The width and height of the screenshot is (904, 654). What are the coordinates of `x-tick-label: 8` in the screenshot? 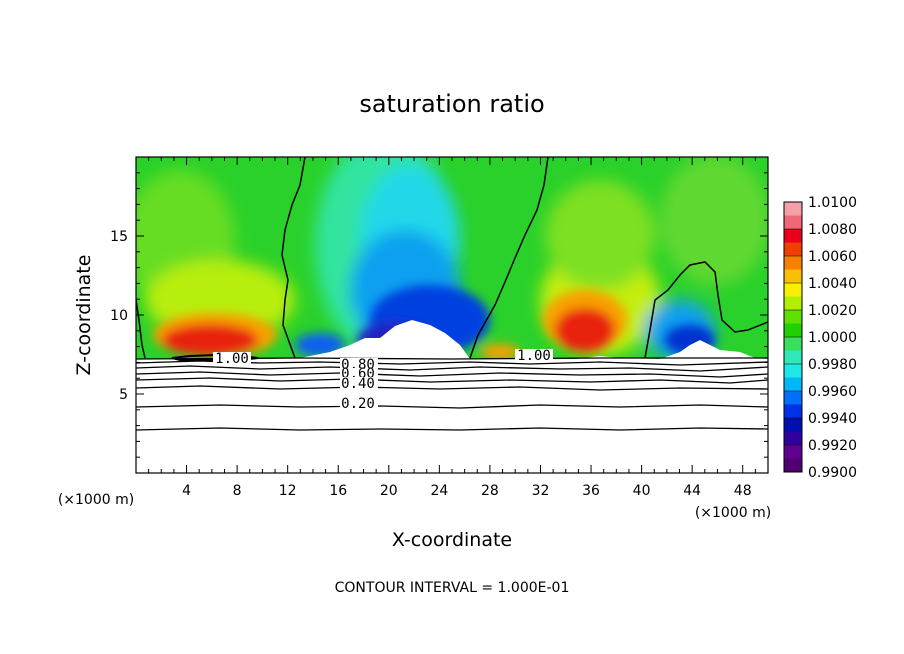 It's located at (237, 491).